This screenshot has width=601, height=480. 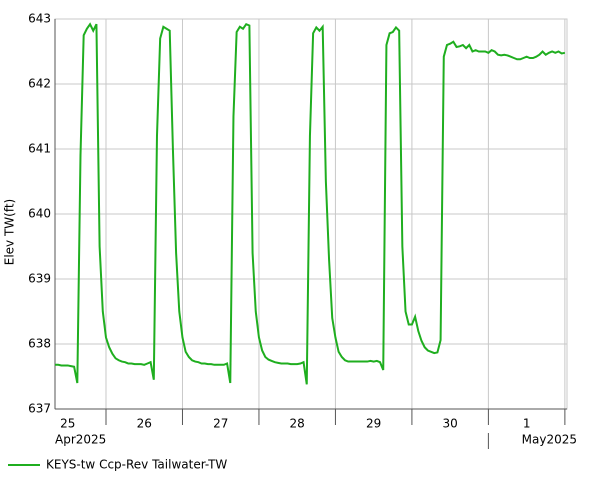 What do you see at coordinates (549, 440) in the screenshot?
I see `month-label: May2025` at bounding box center [549, 440].